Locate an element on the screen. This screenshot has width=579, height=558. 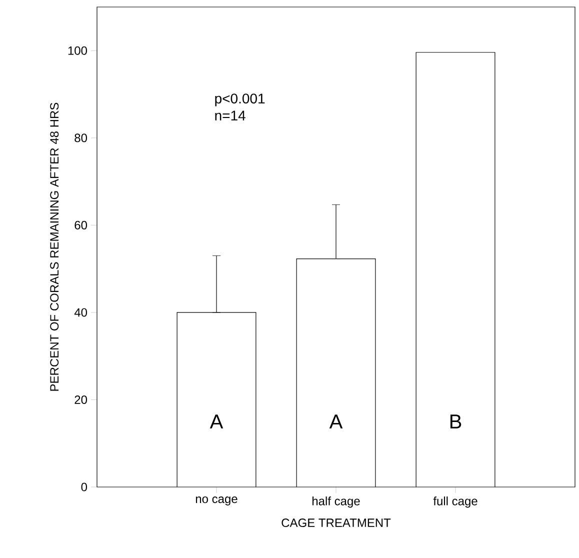
annotation: n=14 is located at coordinates (230, 115).